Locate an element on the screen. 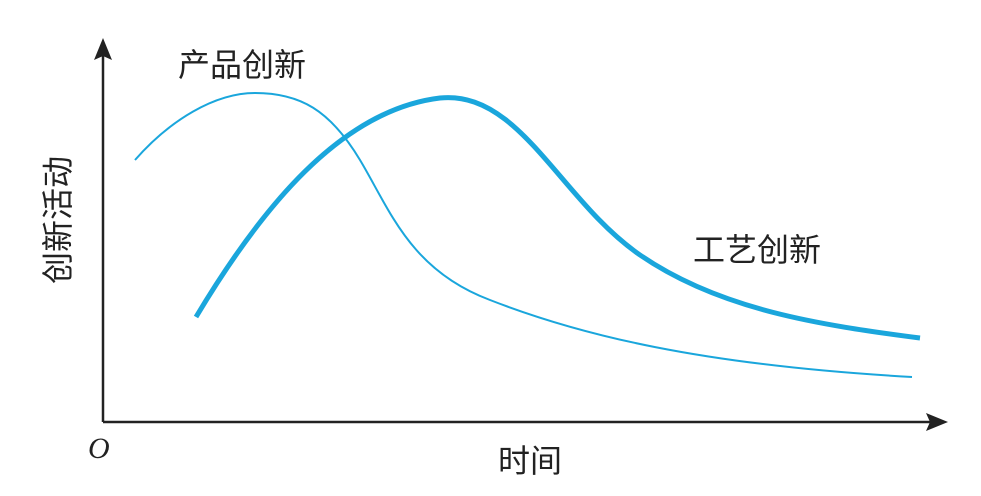 This screenshot has height=496, width=981. curve-label: 工艺创新 is located at coordinates (757, 250).